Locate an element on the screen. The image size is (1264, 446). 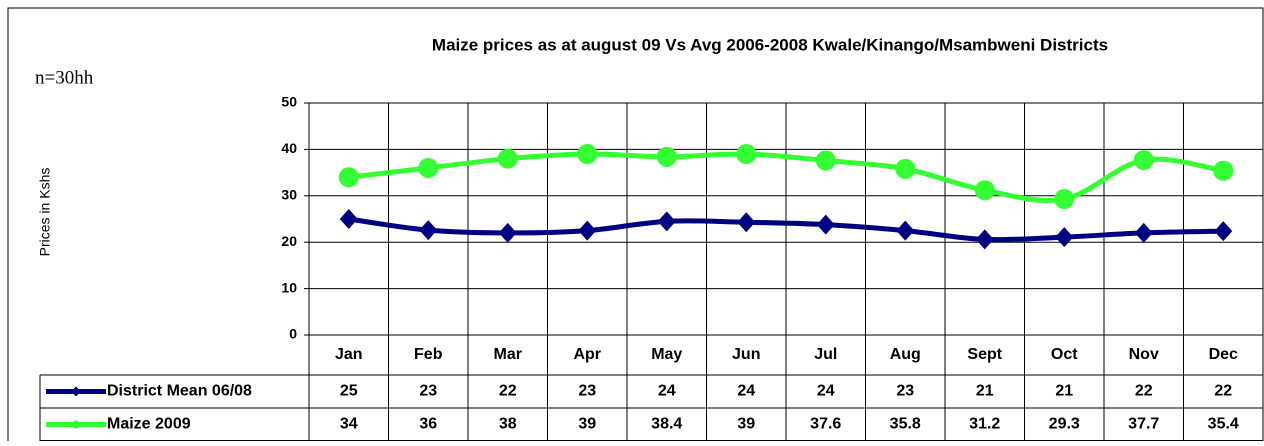
x-tick-label: Jan is located at coordinates (349, 354).